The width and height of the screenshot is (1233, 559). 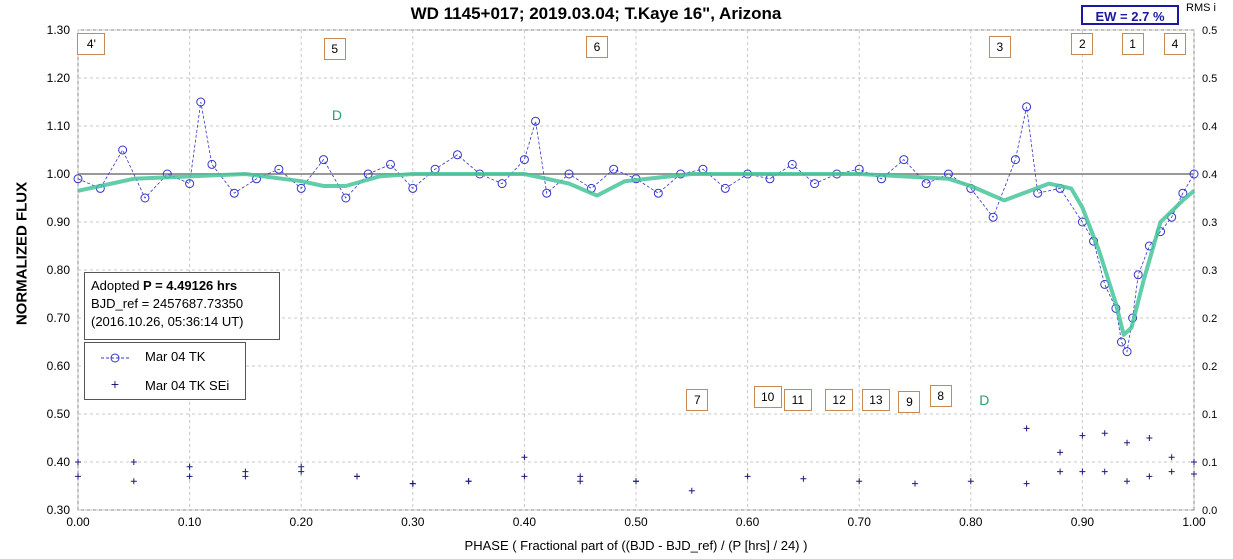 I want to click on bjd-date: (2016.10.26, 05:36:14 UT), so click(x=167, y=321).